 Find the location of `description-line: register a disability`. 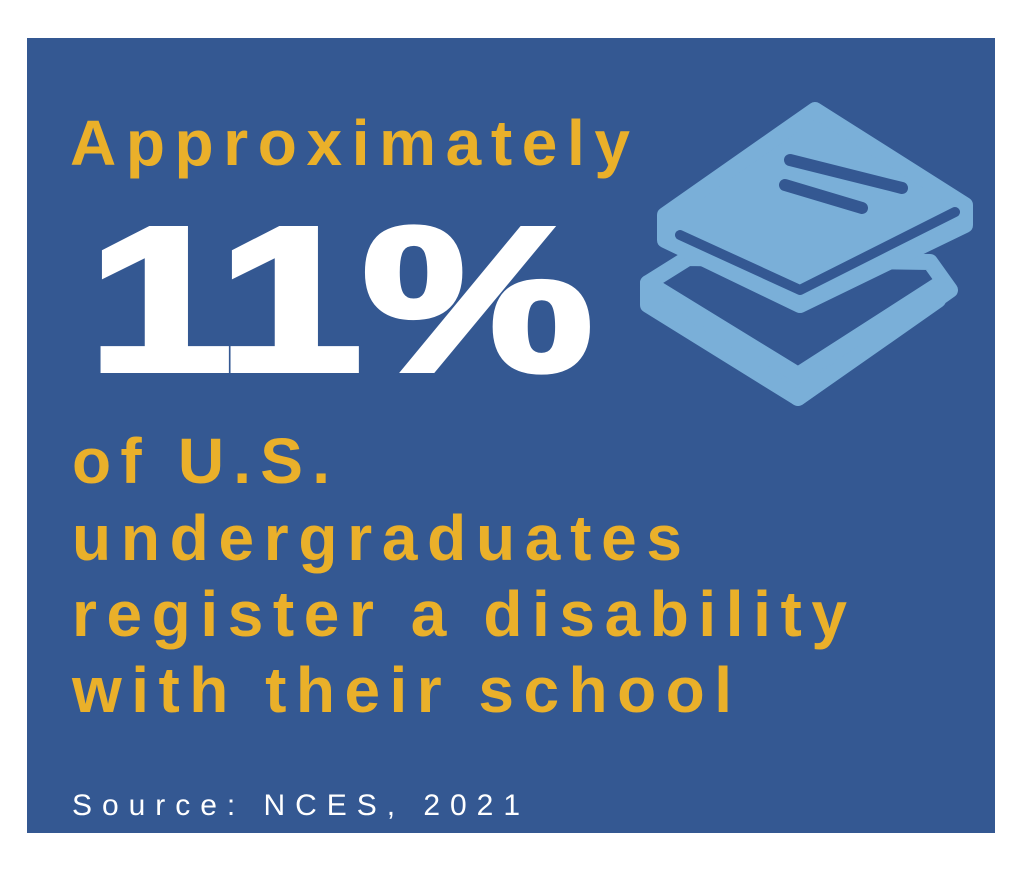

description-line: register a disability is located at coordinates (459, 614).